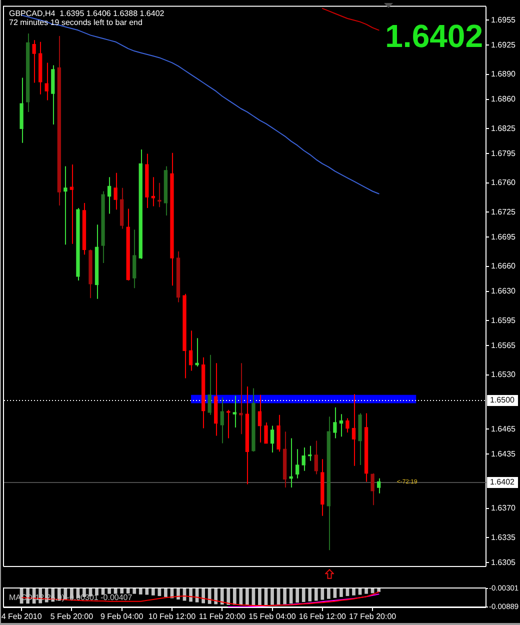 The width and height of the screenshot is (520, 625). I want to click on ref-line-label: 1.6402, so click(503, 482).